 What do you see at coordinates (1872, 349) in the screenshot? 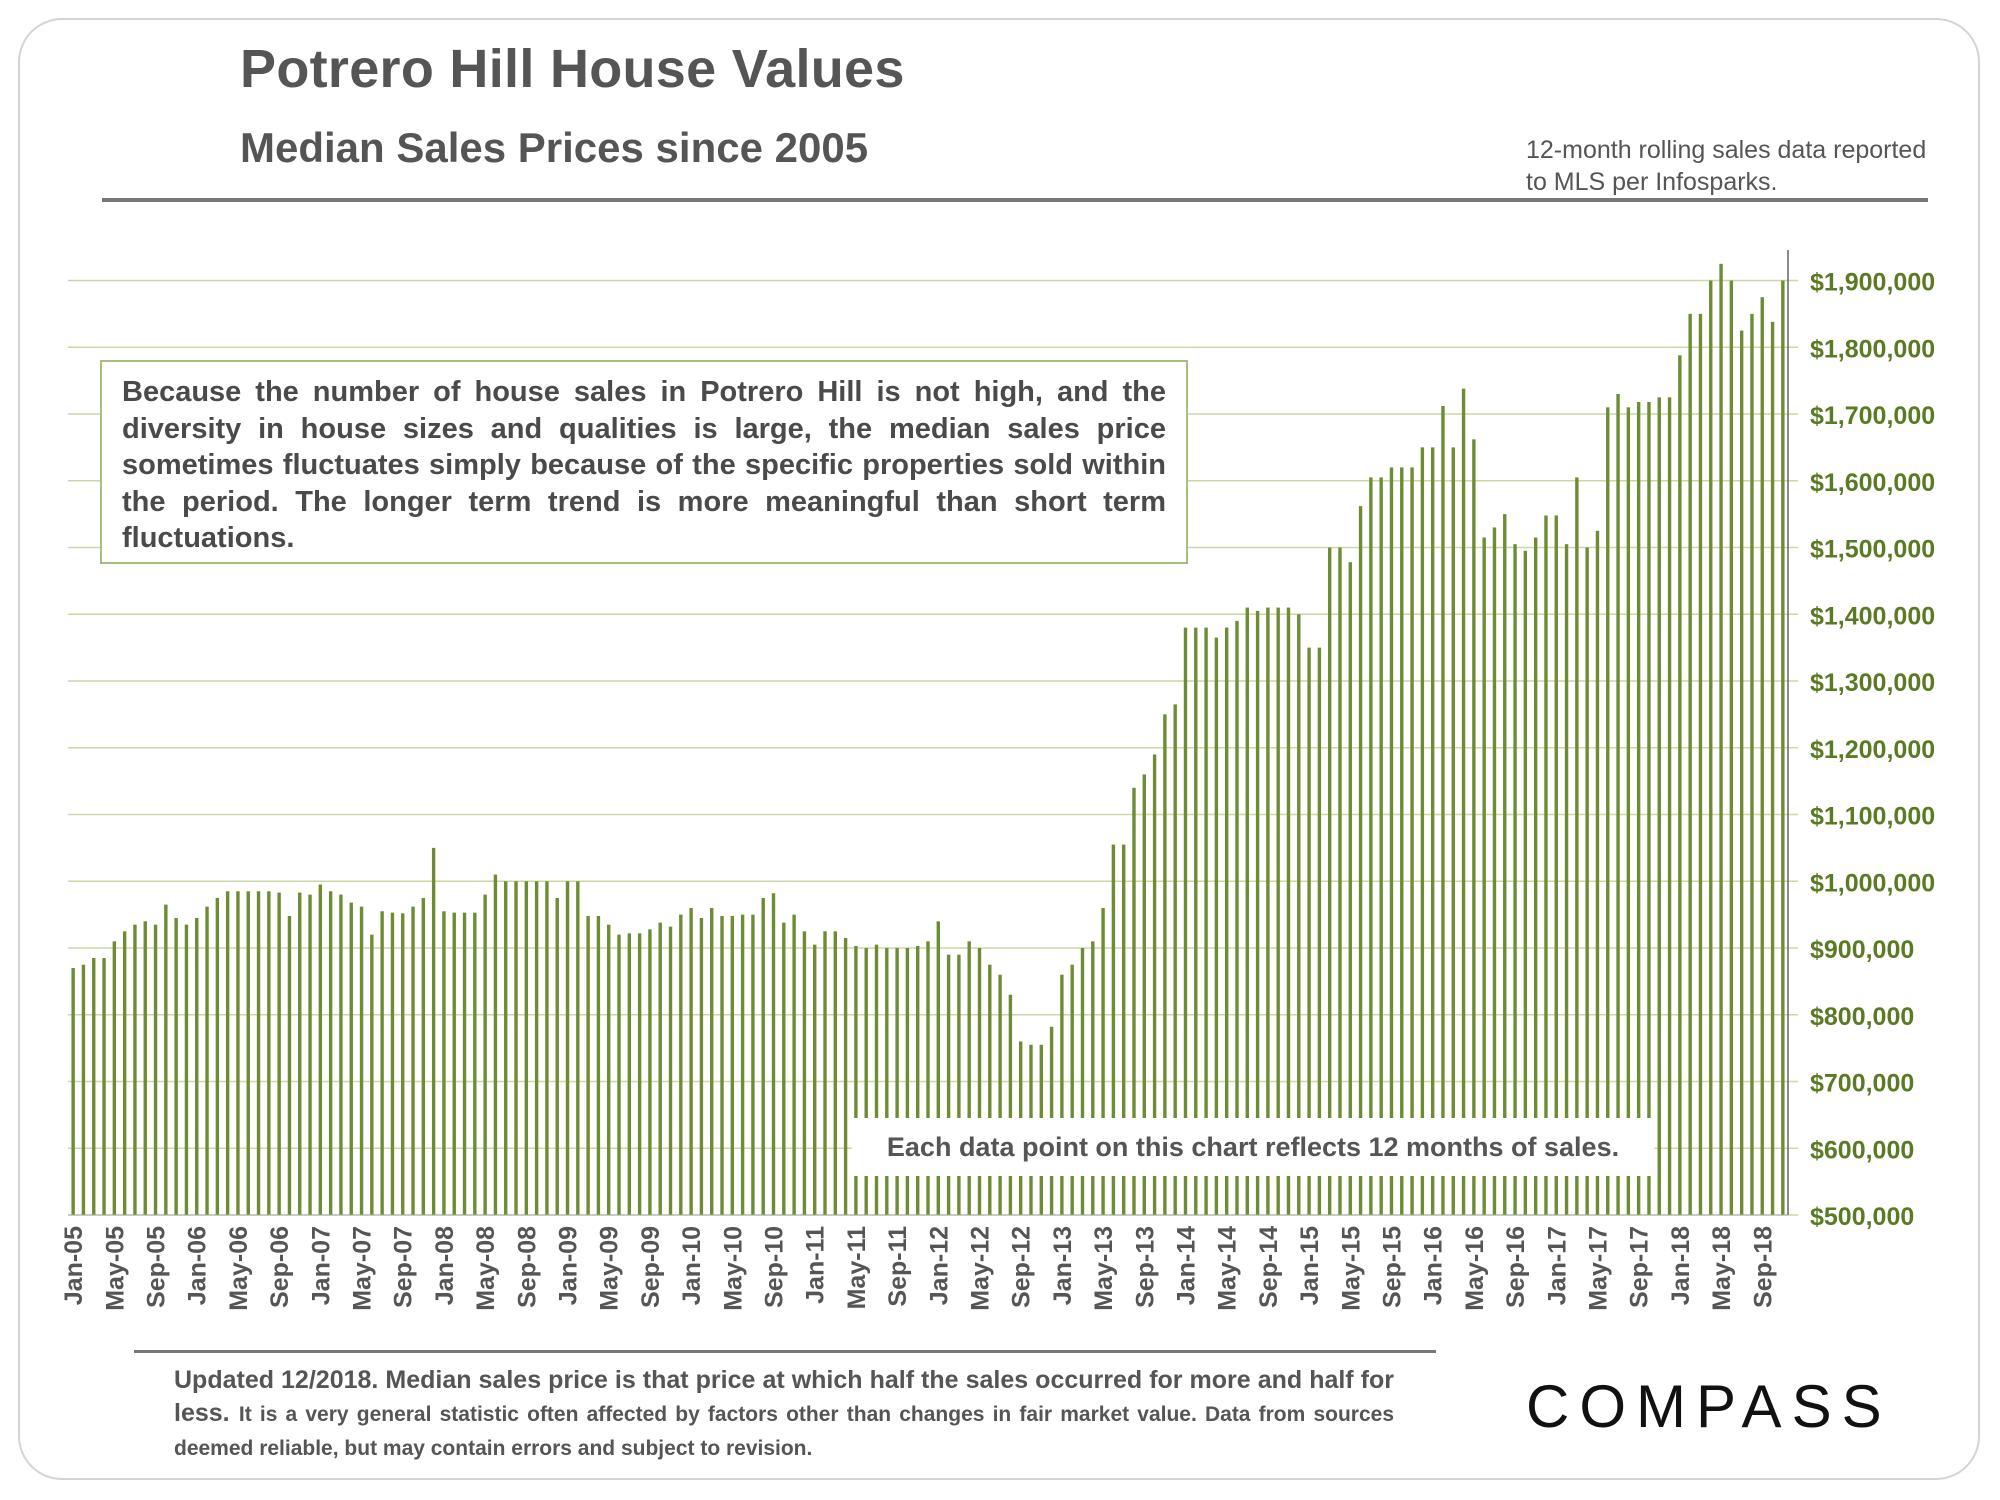
I see `y-tick-label: $1,800,000` at bounding box center [1872, 349].